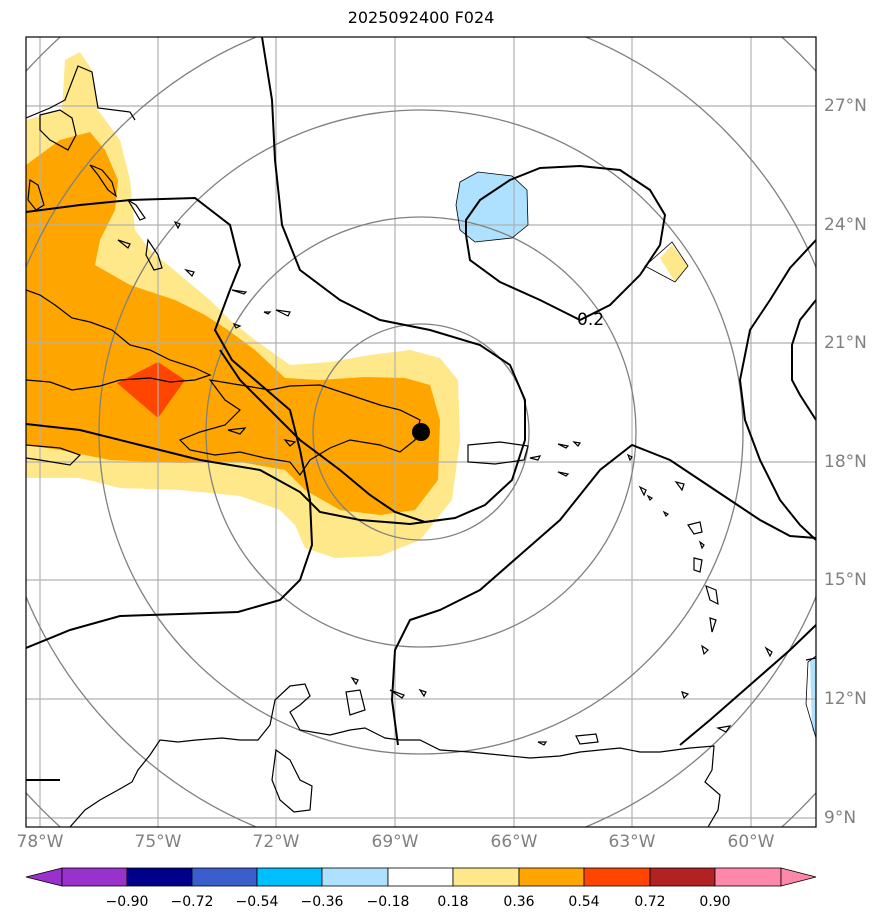  I want to click on lat-label: 24°N, so click(845, 225).